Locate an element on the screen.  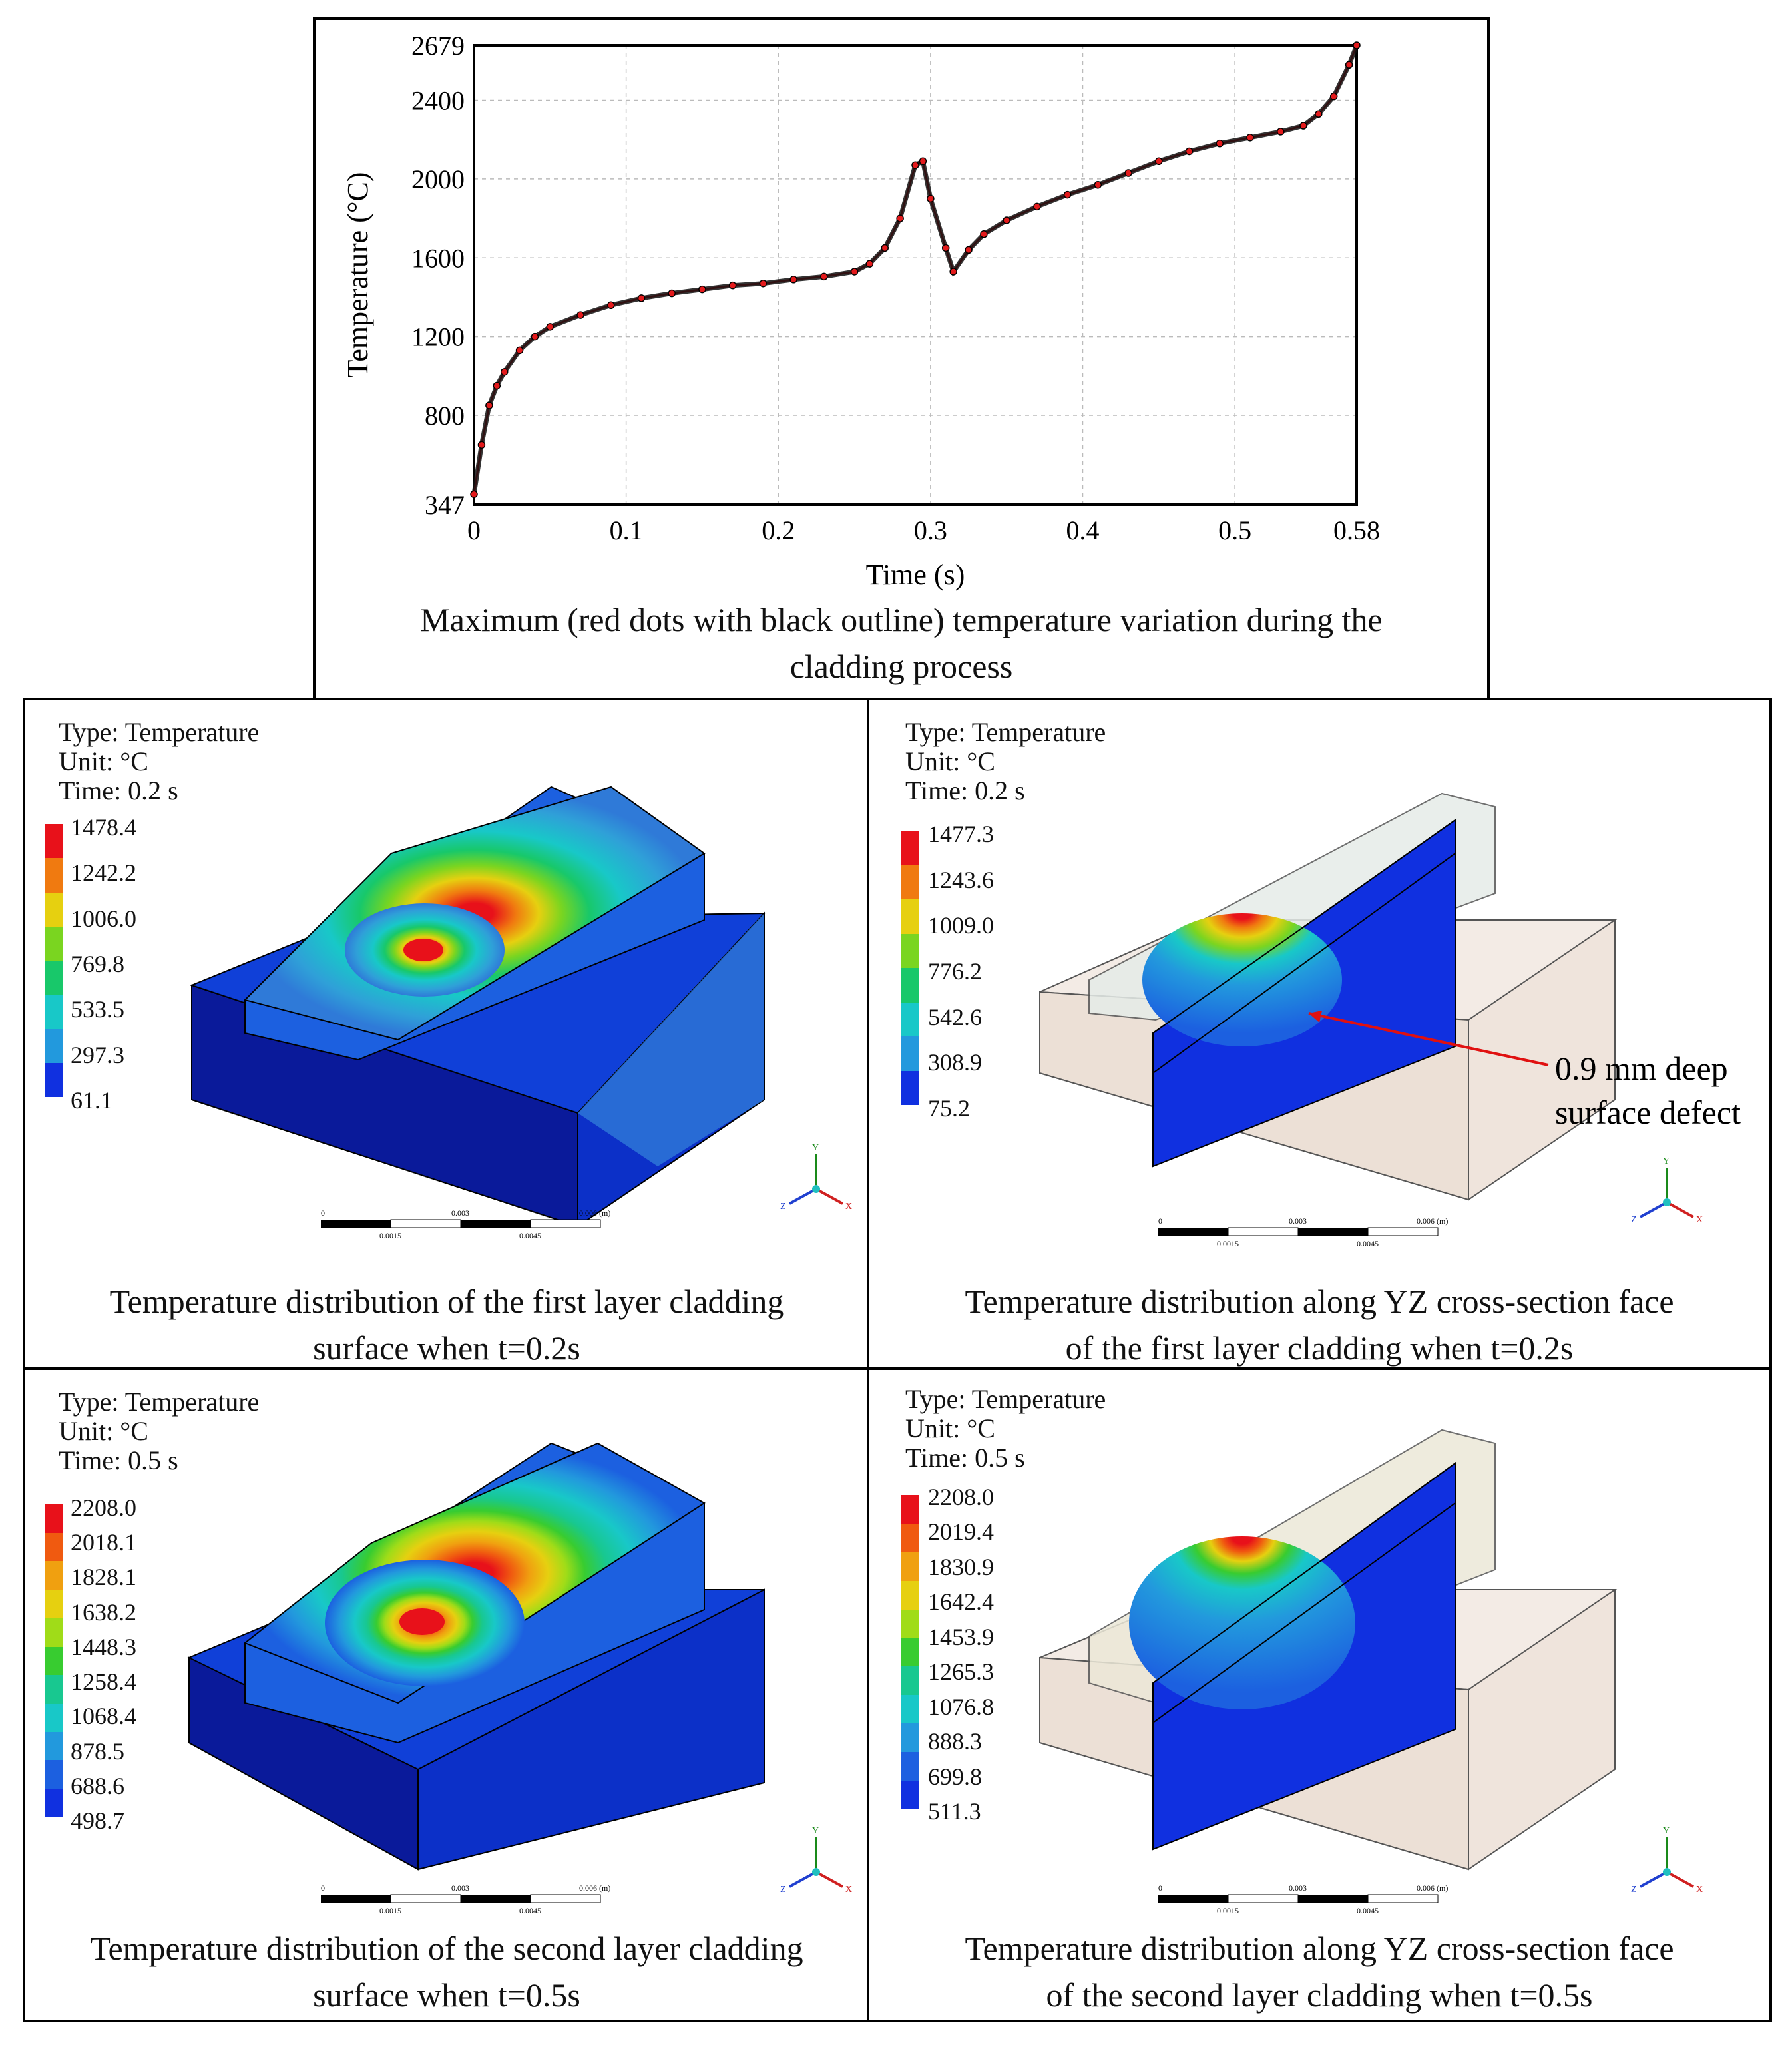
x-tick-label: 0.1 is located at coordinates (626, 530).